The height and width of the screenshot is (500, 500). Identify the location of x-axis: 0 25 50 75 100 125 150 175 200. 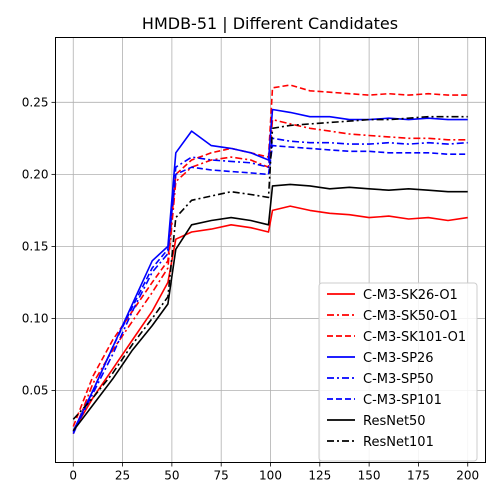
(274, 472).